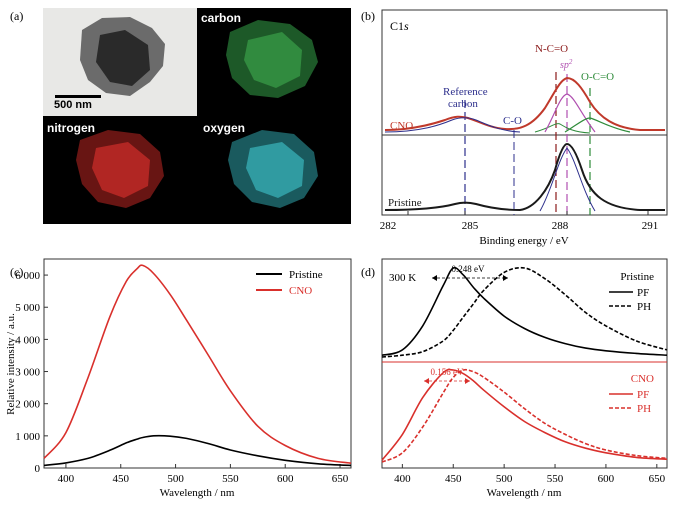 Image resolution: width=687 pixels, height=506 pixels. Describe the element at coordinates (644, 307) in the screenshot. I see `top-legend-ph-label: PH` at that location.